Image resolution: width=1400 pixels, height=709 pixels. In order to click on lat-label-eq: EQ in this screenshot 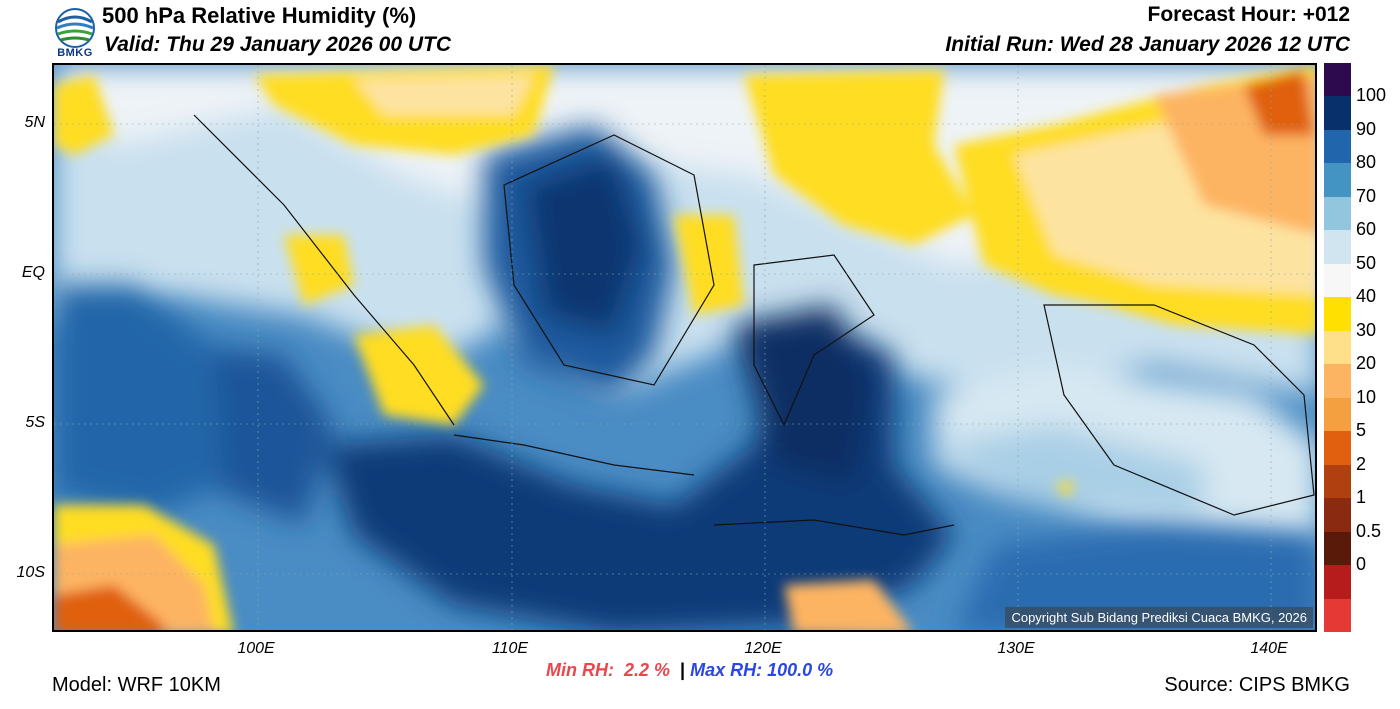, I will do `click(33, 272)`.